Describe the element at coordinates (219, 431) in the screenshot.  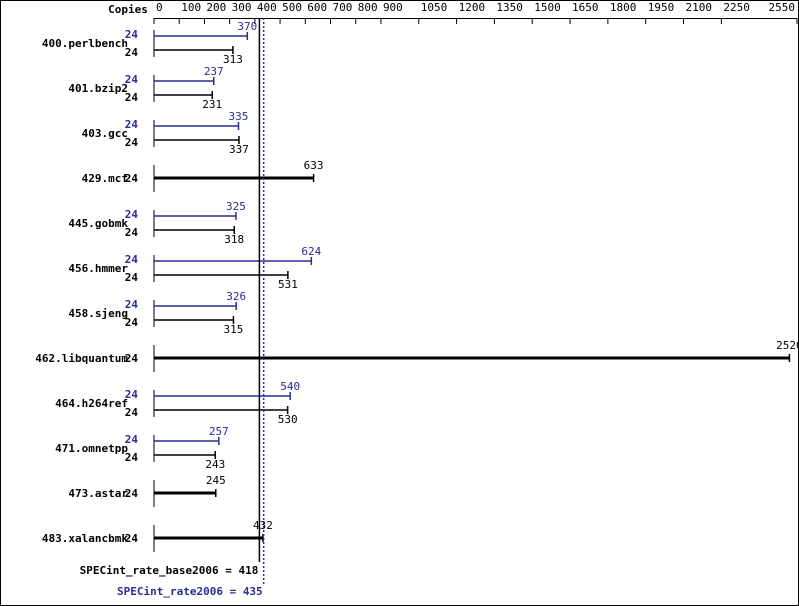
I see `value-label: 257` at that location.